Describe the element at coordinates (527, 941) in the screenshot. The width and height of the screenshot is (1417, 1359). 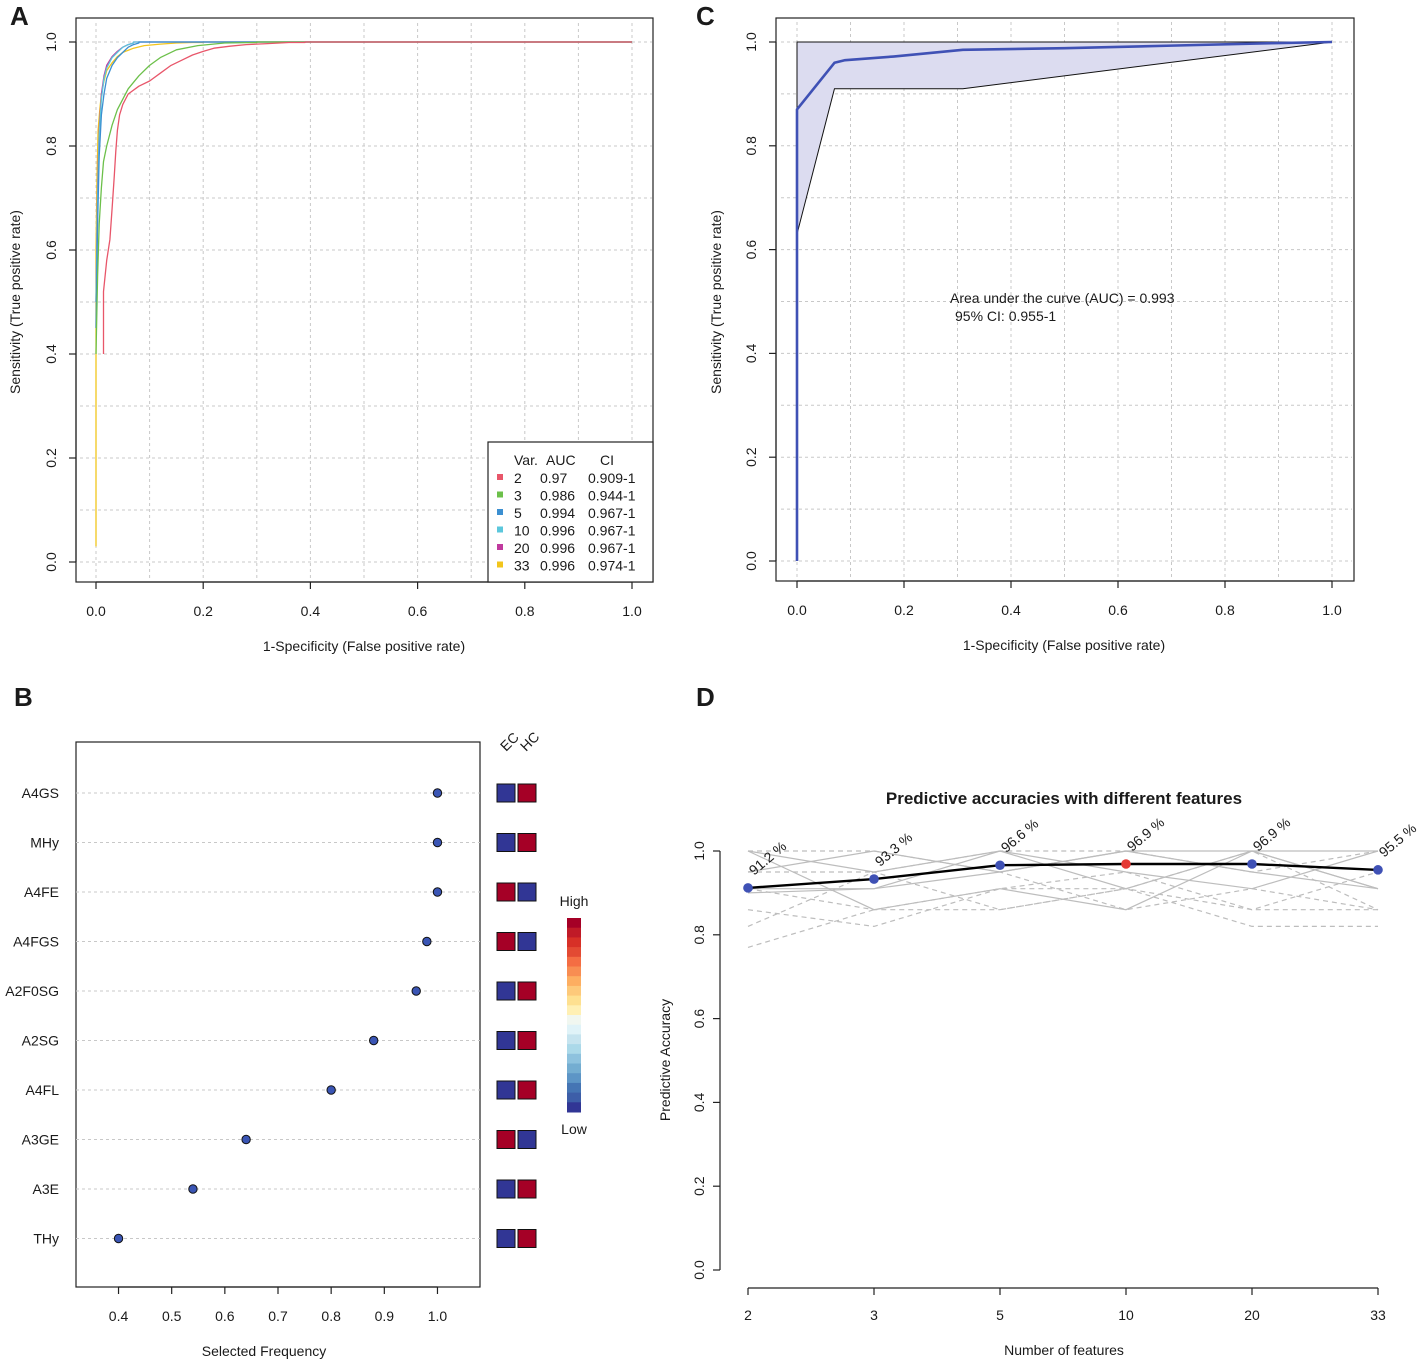
I see `hc-cell-A4FGS` at that location.